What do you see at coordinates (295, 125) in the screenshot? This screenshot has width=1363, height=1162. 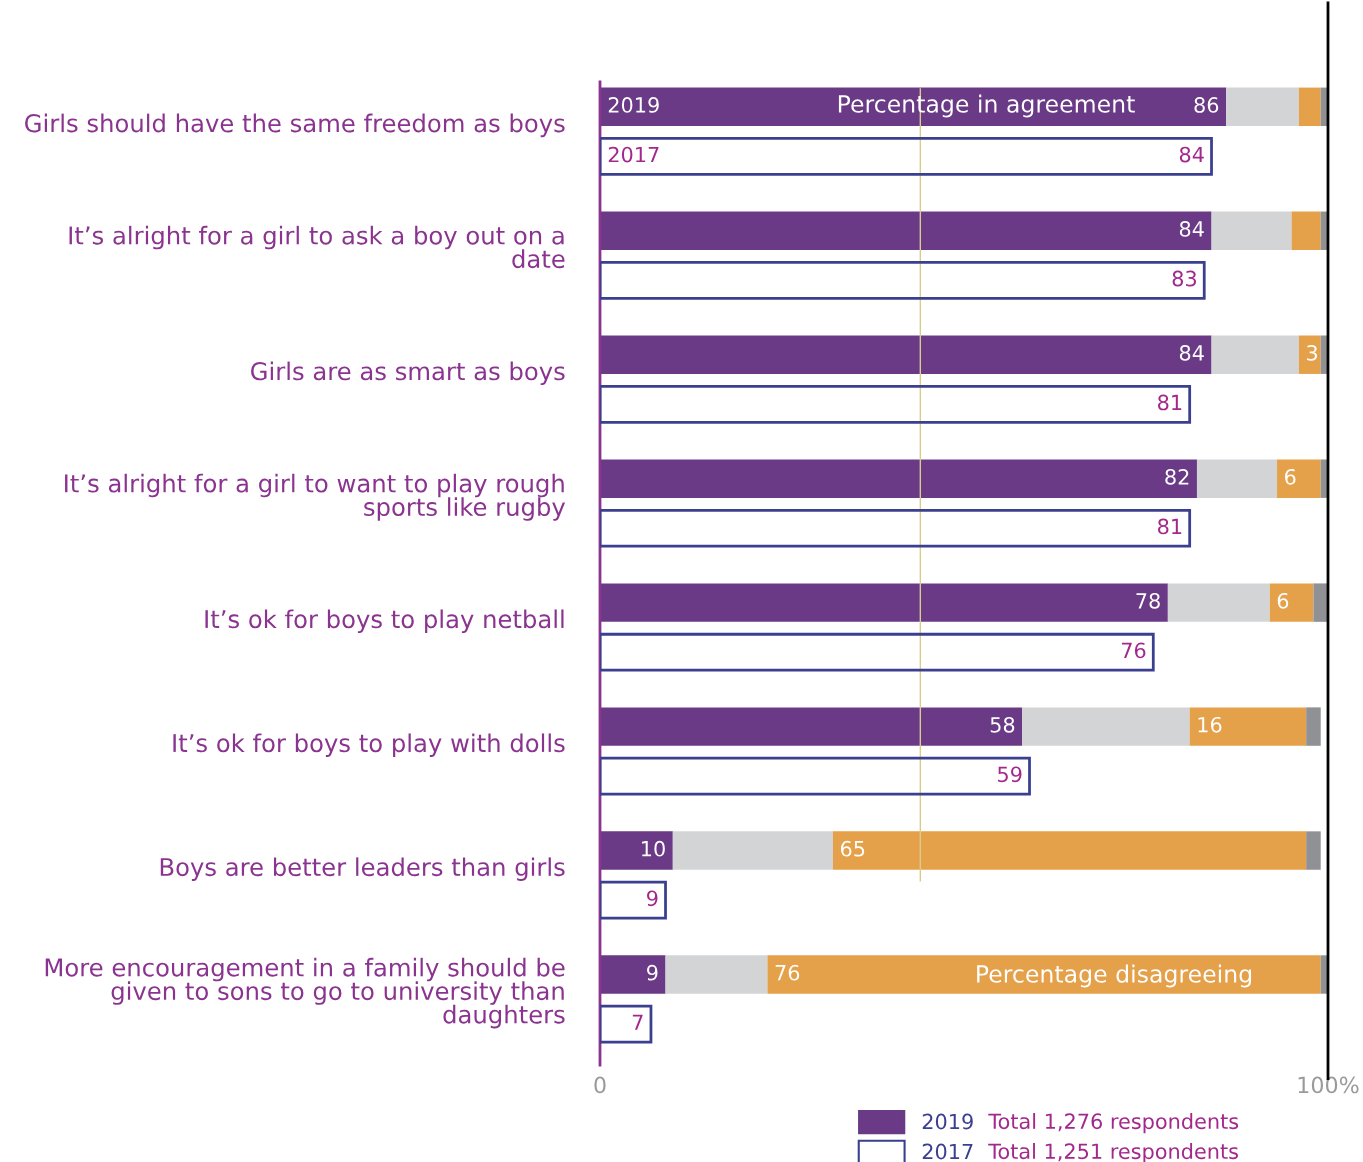 I see `y-tick-label: Girls should have the same freedom as boys` at bounding box center [295, 125].